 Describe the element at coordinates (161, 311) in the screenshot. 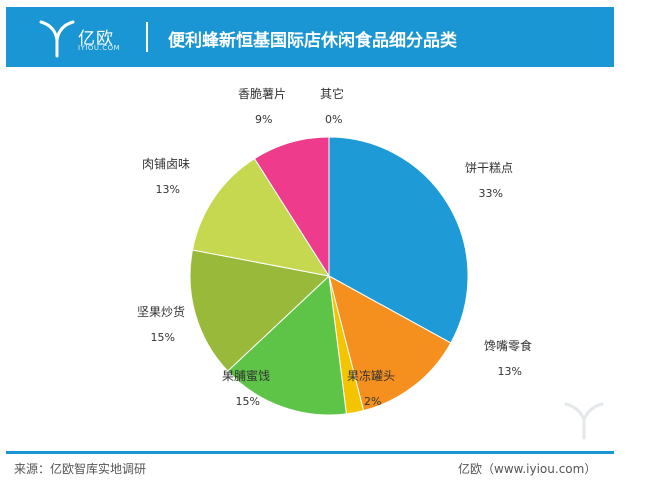

I see `slice-label: 坚果炒货` at that location.